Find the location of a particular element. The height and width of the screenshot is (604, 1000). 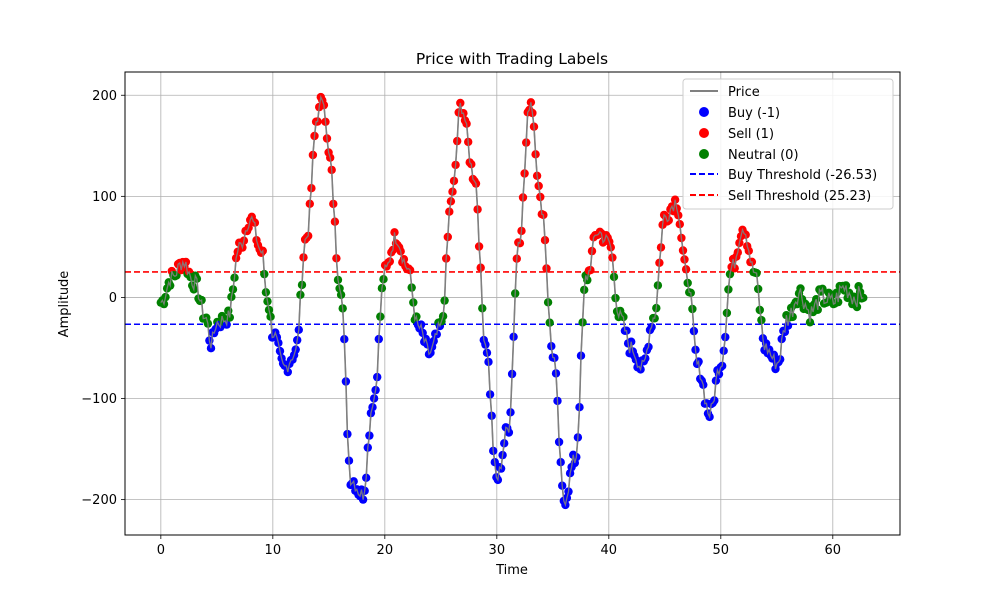

y-tick-label: 200 is located at coordinates (104, 96).